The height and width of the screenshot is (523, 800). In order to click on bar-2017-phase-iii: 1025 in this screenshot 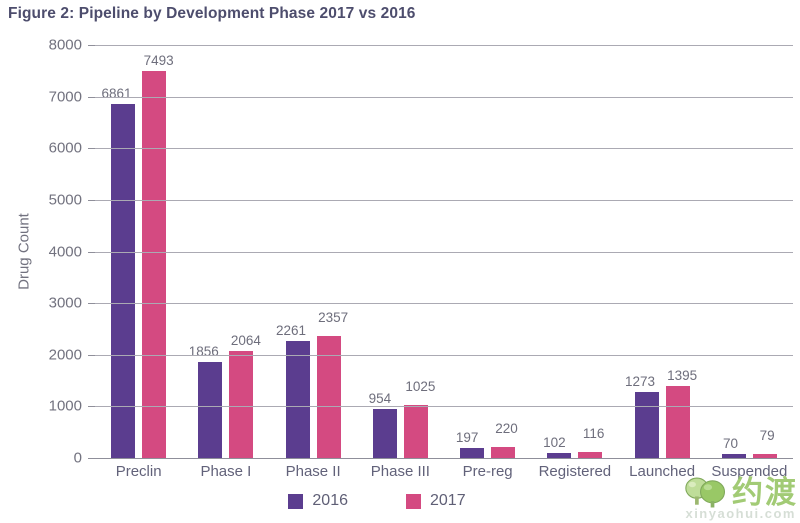, I will do `click(419, 418)`.